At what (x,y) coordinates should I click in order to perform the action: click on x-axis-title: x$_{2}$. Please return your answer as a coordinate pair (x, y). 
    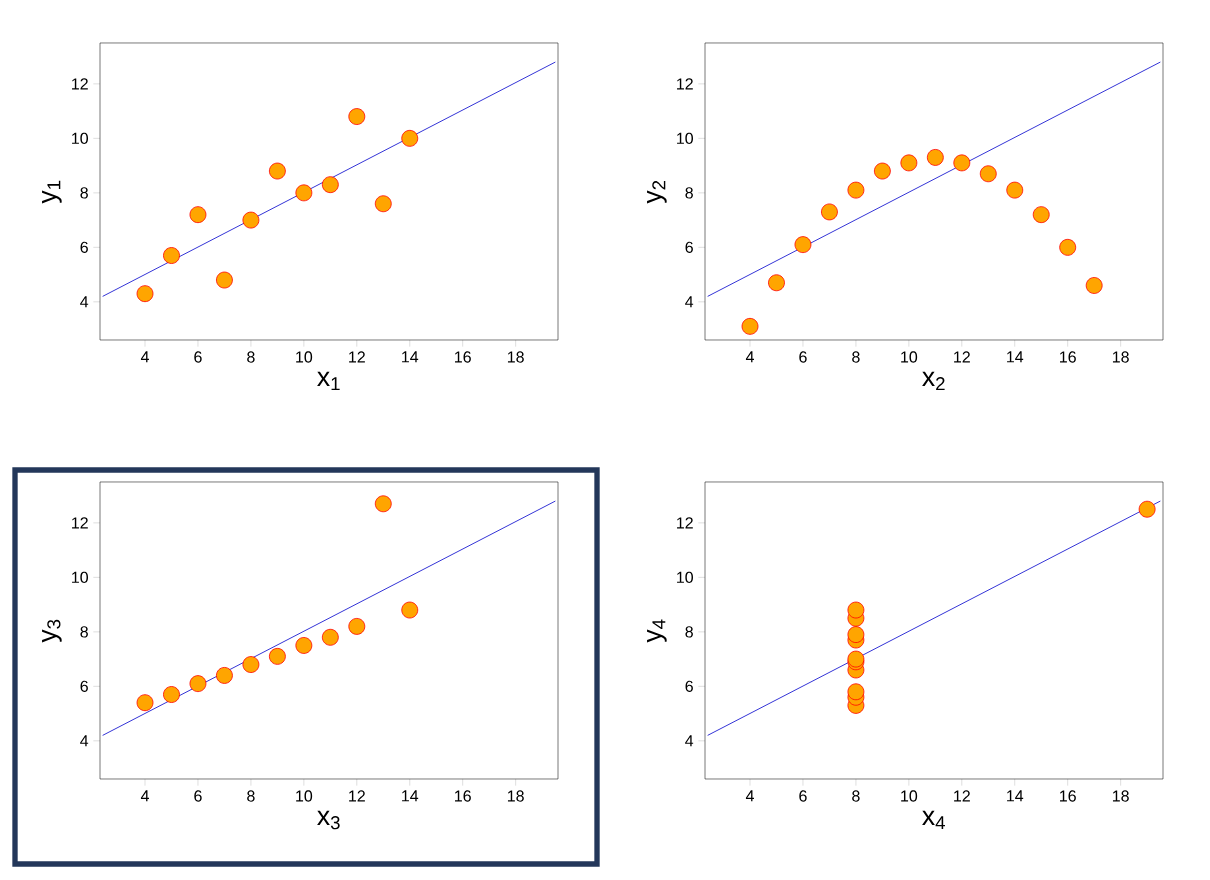
    Looking at the image, I should click on (933, 381).